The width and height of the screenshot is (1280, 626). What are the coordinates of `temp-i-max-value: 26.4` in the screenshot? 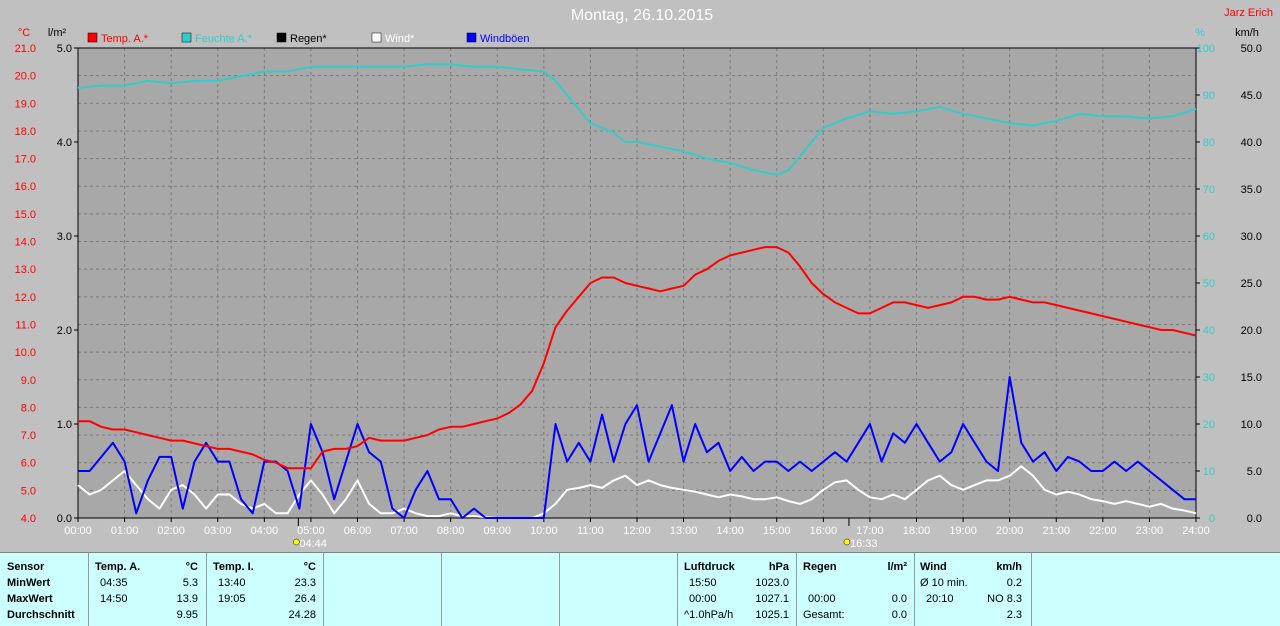 It's located at (305, 599).